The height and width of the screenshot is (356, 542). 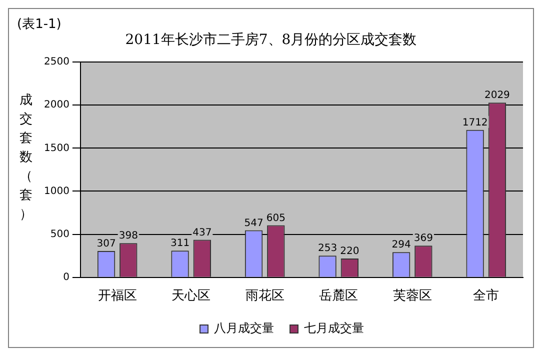 I want to click on data-label: 437, so click(x=202, y=232).